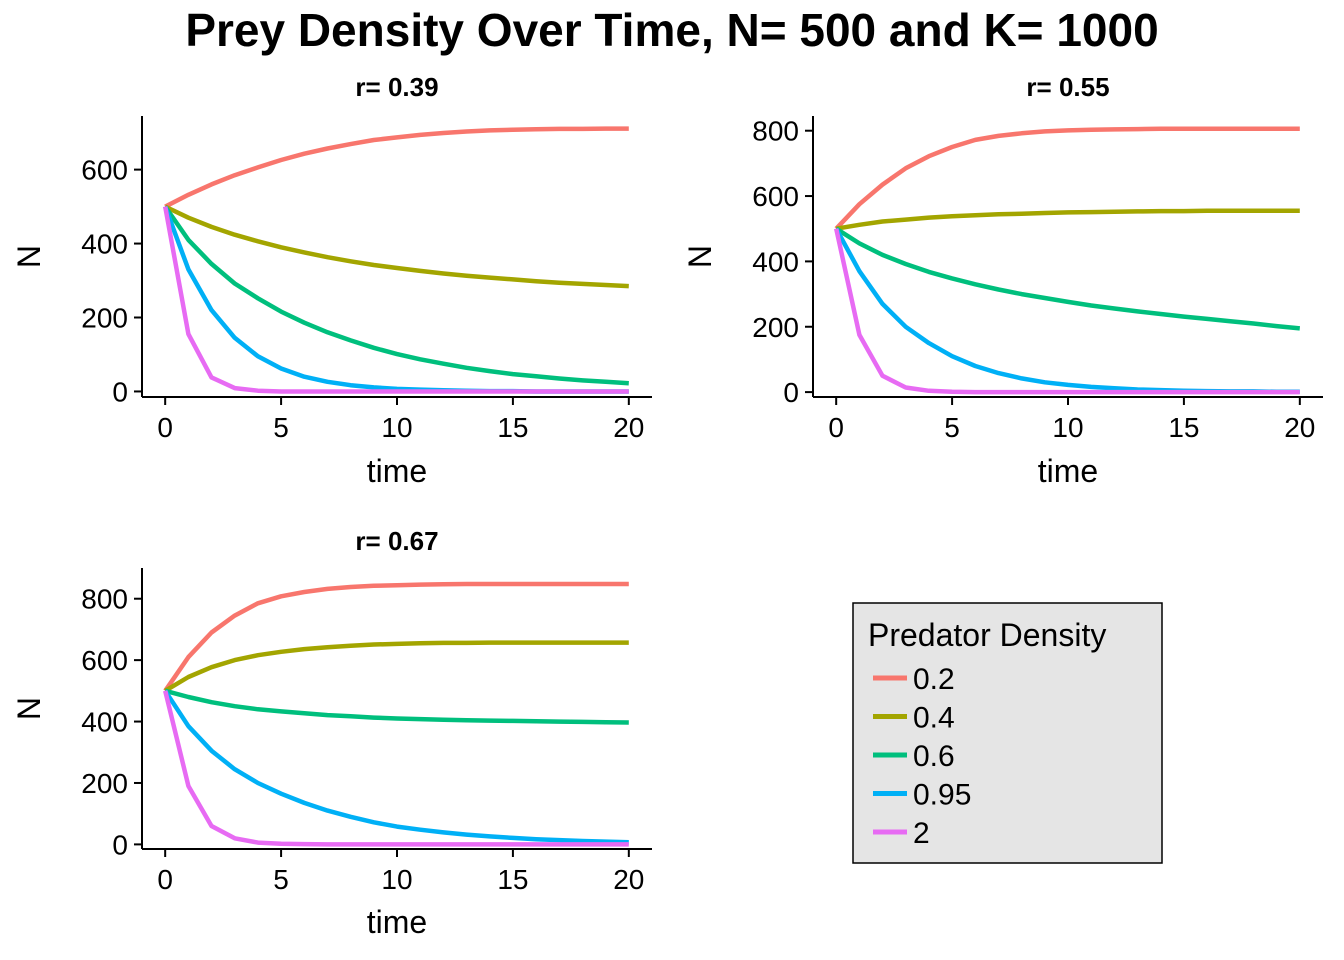  Describe the element at coordinates (934, 756) in the screenshot. I see `legend-label: 0.6` at that location.